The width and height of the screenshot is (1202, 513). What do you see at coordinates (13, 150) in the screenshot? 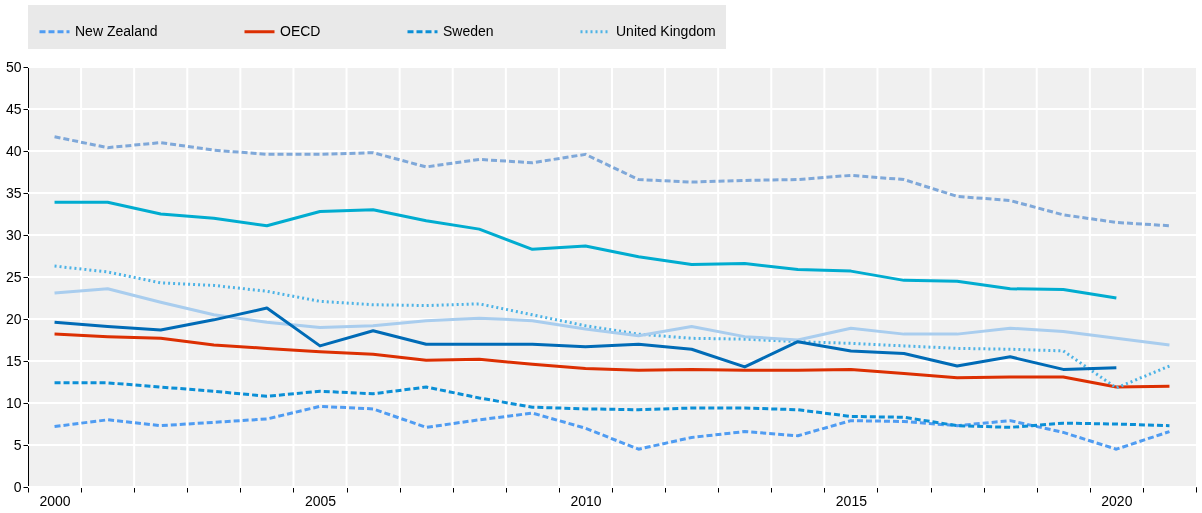
I see `y-tick-label: 40` at bounding box center [13, 150].